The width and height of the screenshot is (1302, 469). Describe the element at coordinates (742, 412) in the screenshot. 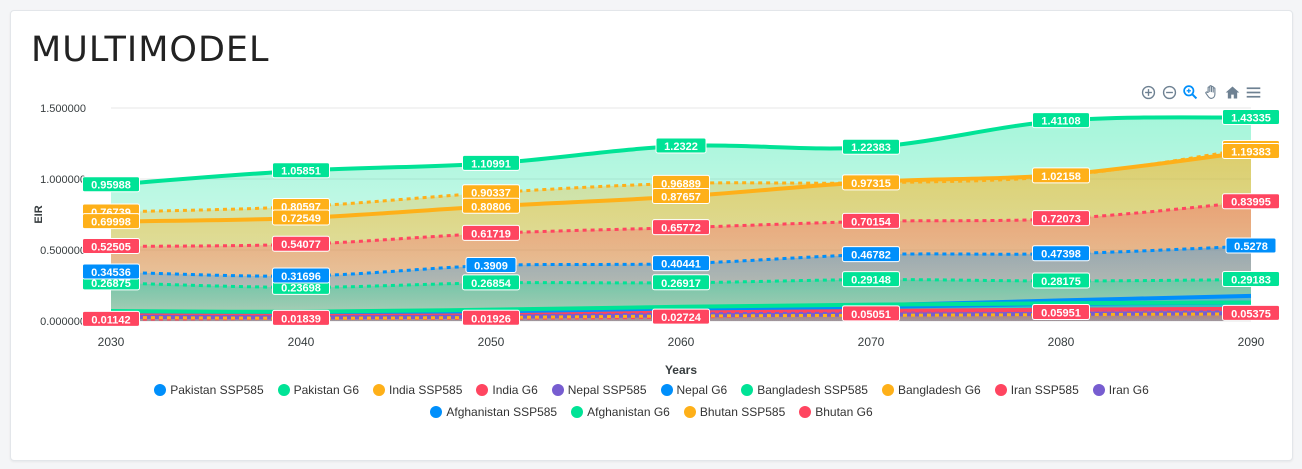

I see `legend-label: Bhutan SSP585` at that location.